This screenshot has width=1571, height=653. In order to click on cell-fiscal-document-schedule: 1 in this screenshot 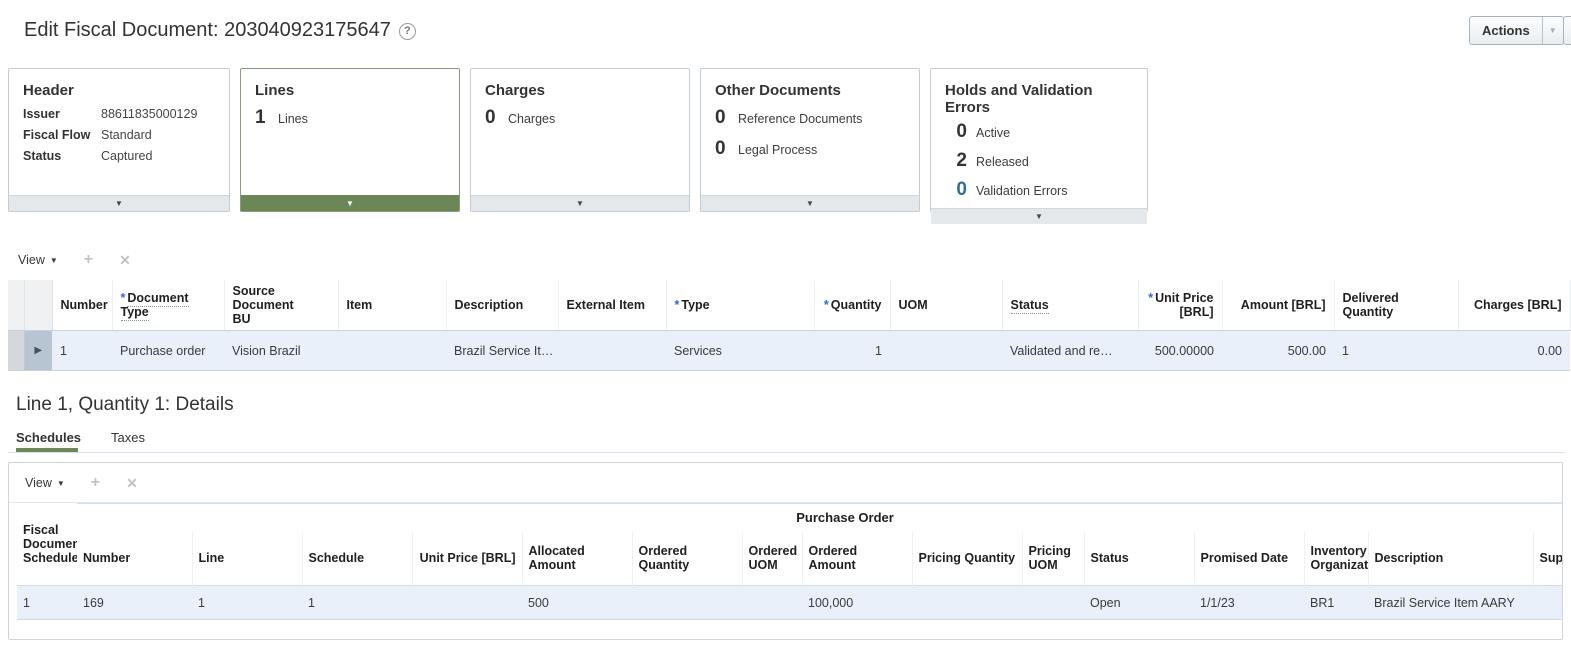, I will do `click(47, 602)`.